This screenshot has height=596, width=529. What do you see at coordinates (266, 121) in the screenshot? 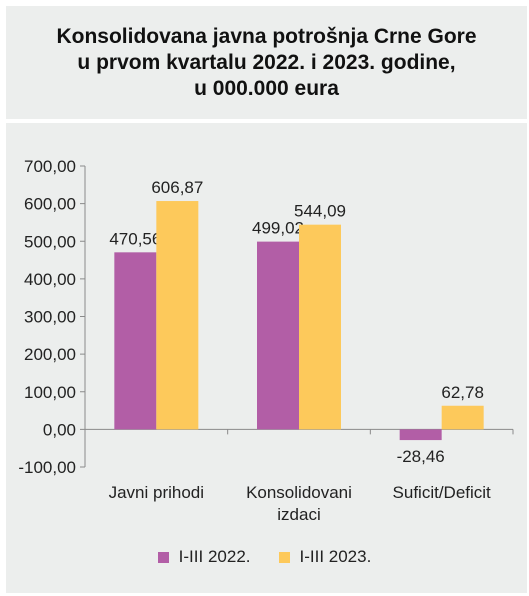
I see `title-divider` at bounding box center [266, 121].